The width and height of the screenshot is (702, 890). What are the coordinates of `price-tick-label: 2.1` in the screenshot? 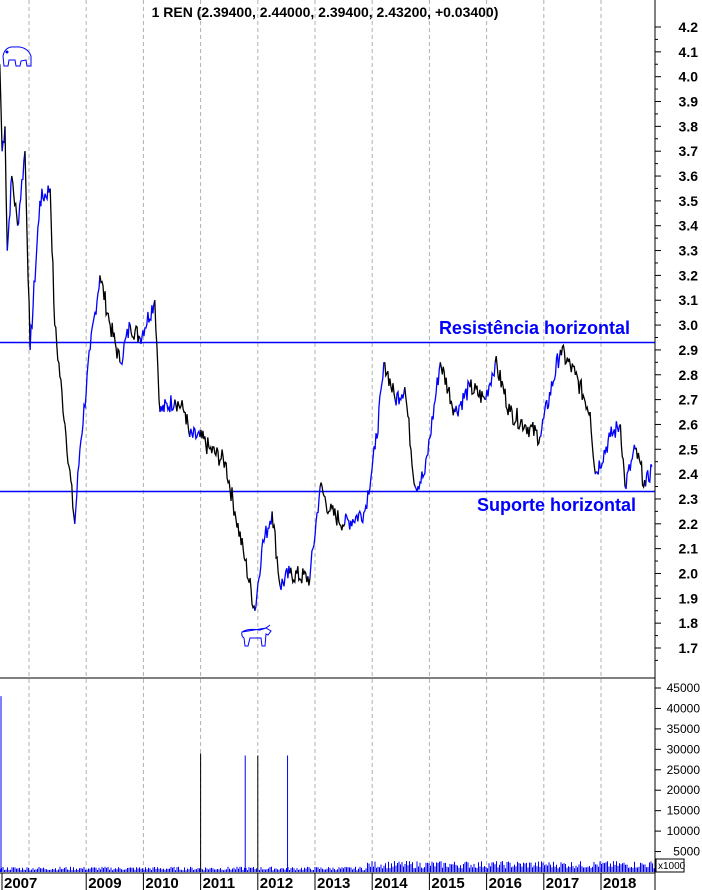 It's located at (689, 549).